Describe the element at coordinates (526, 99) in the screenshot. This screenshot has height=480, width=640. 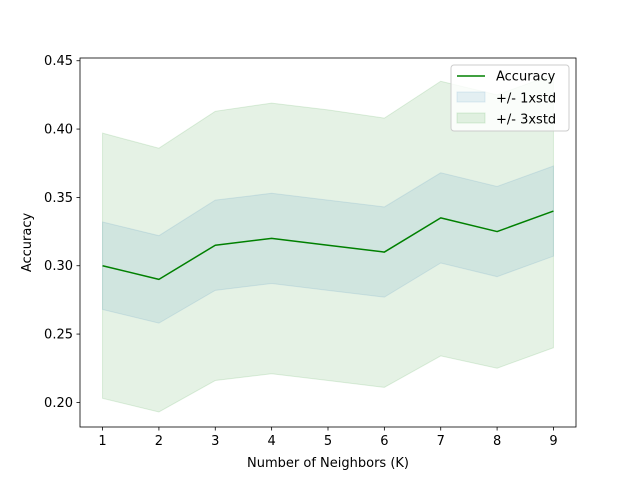
I see `legend-1xstd-label: +/- 1xstd` at that location.